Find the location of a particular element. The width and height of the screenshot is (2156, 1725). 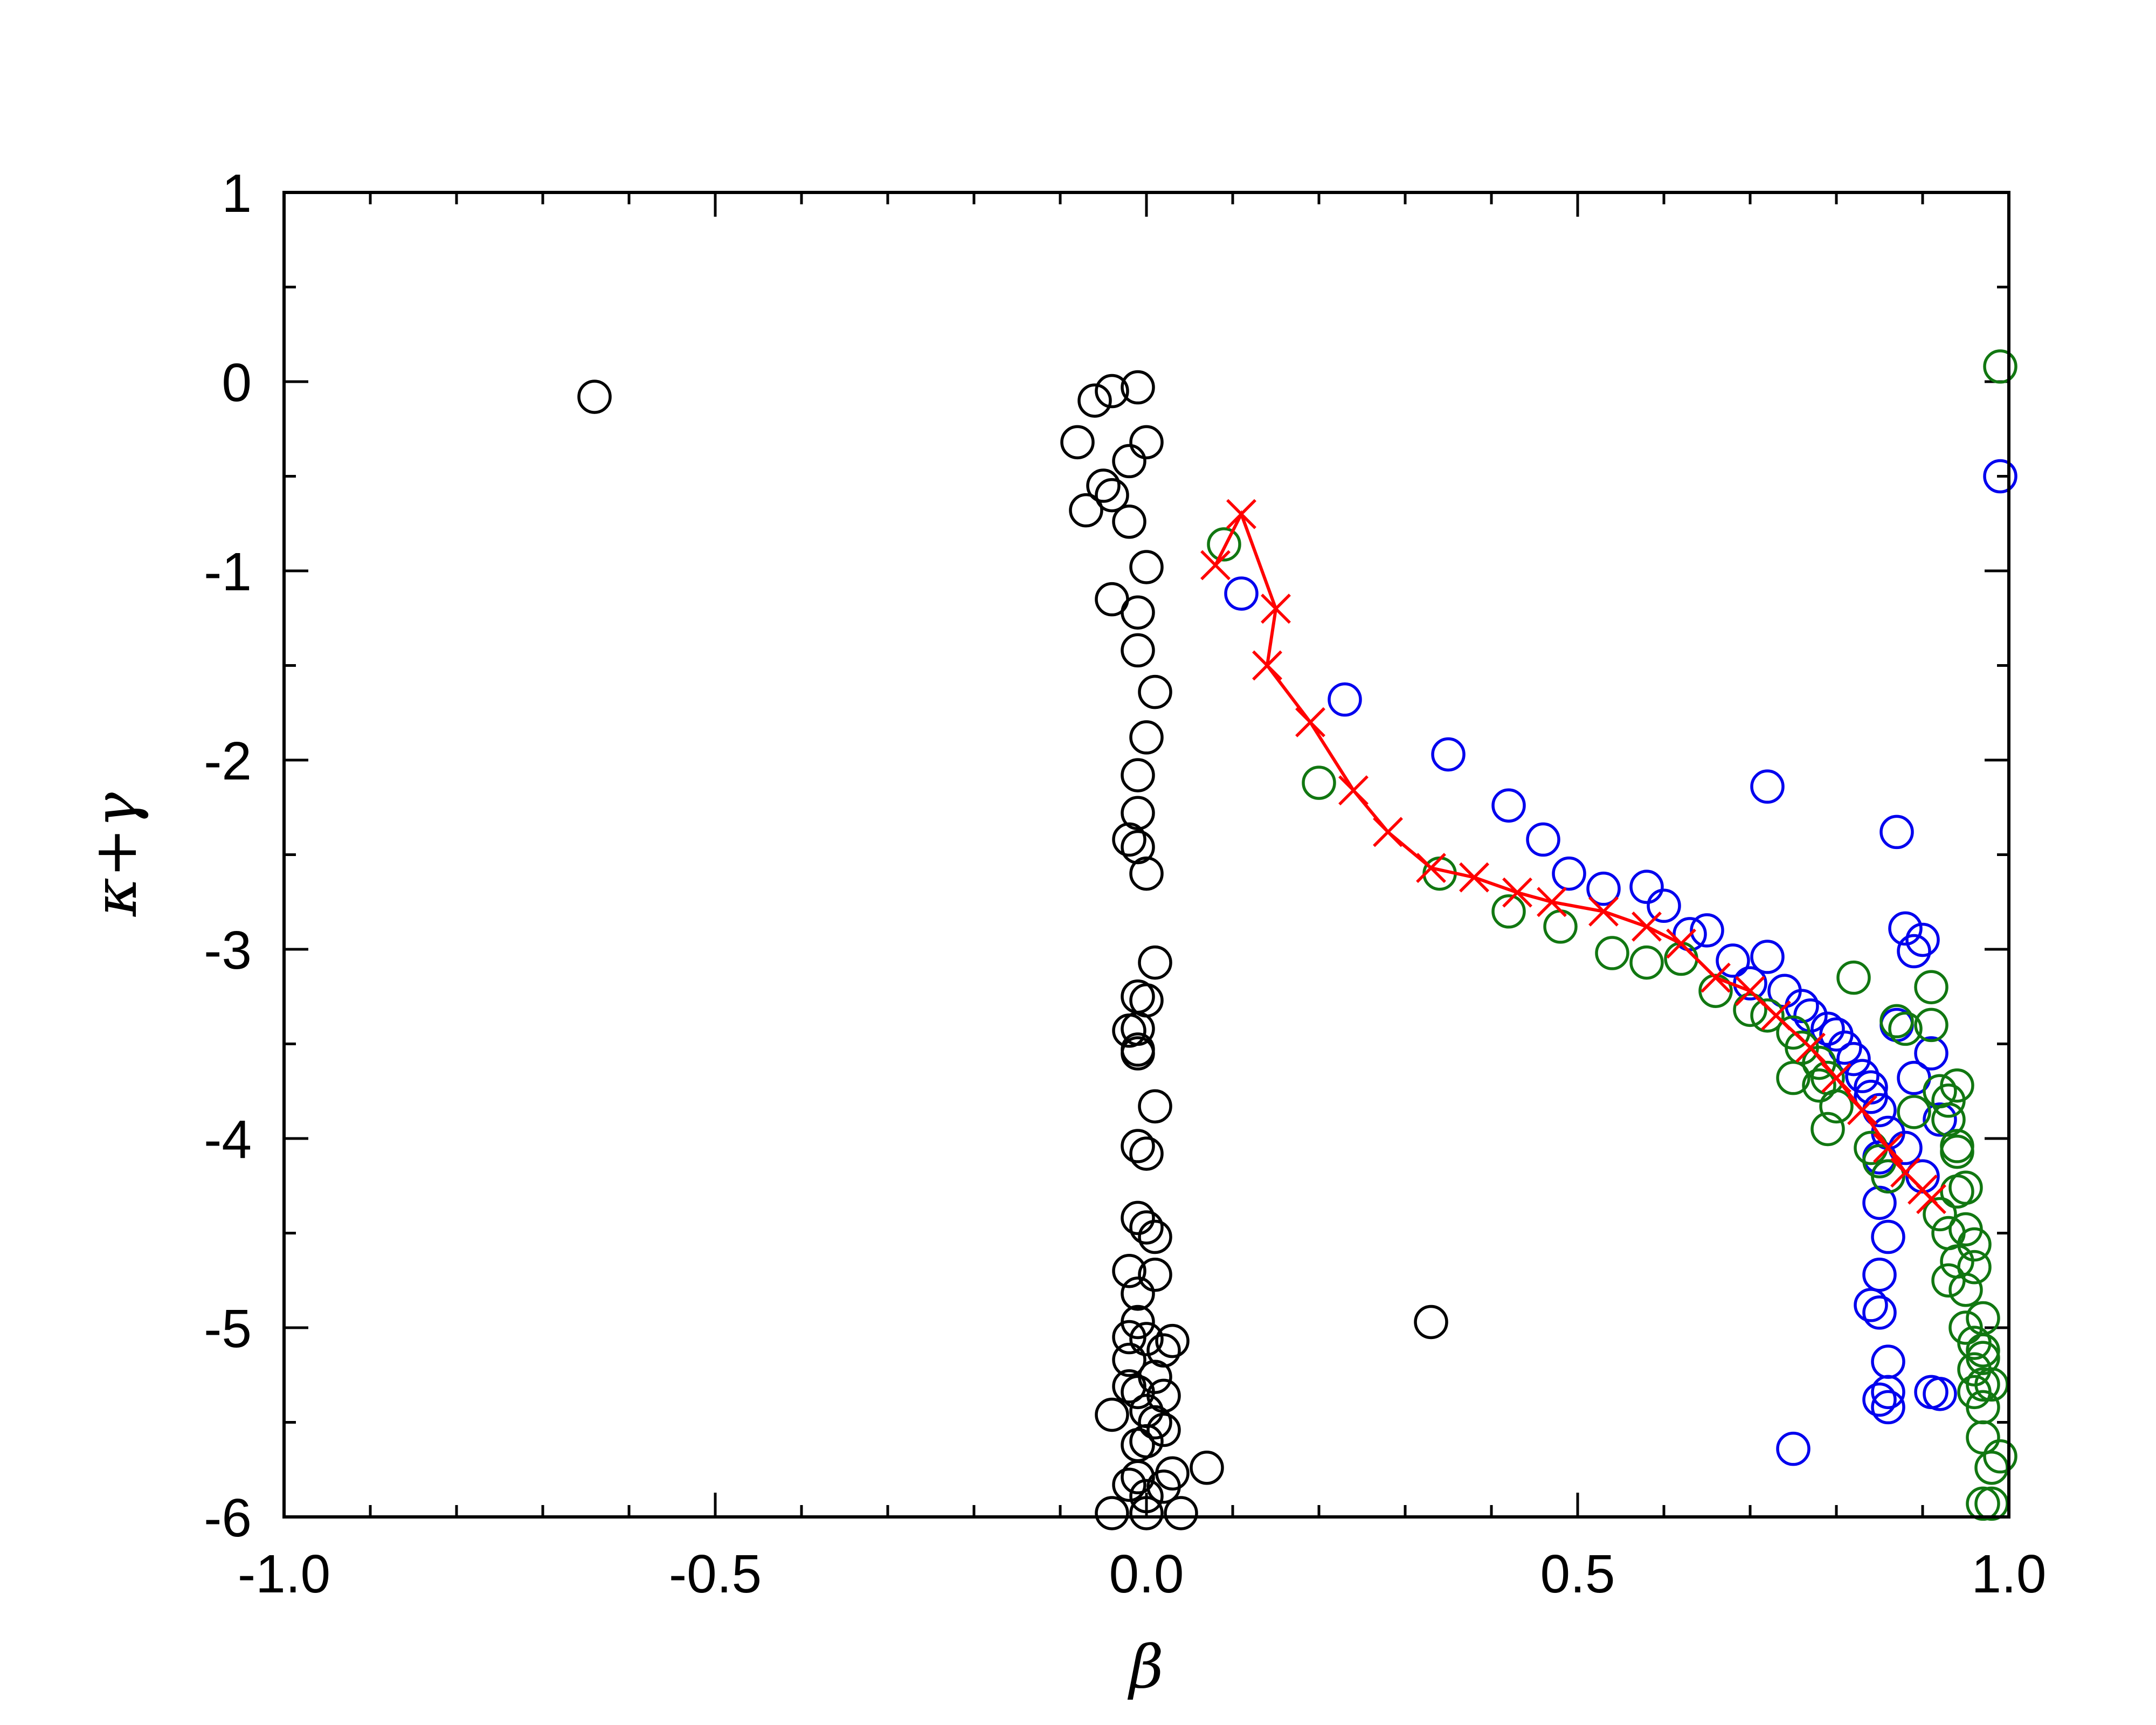

x-tick-label: 1.0 is located at coordinates (2008, 1574).